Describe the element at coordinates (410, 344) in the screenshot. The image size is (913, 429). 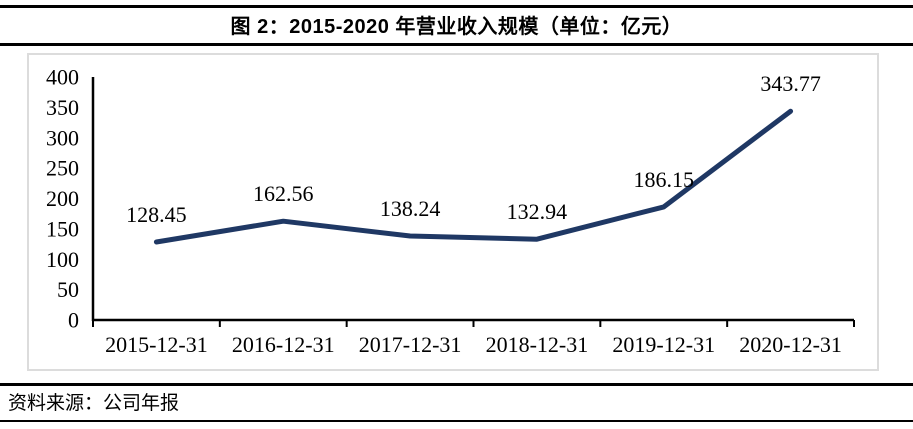
I see `x-axis-tick-label: 2017-12-31` at that location.